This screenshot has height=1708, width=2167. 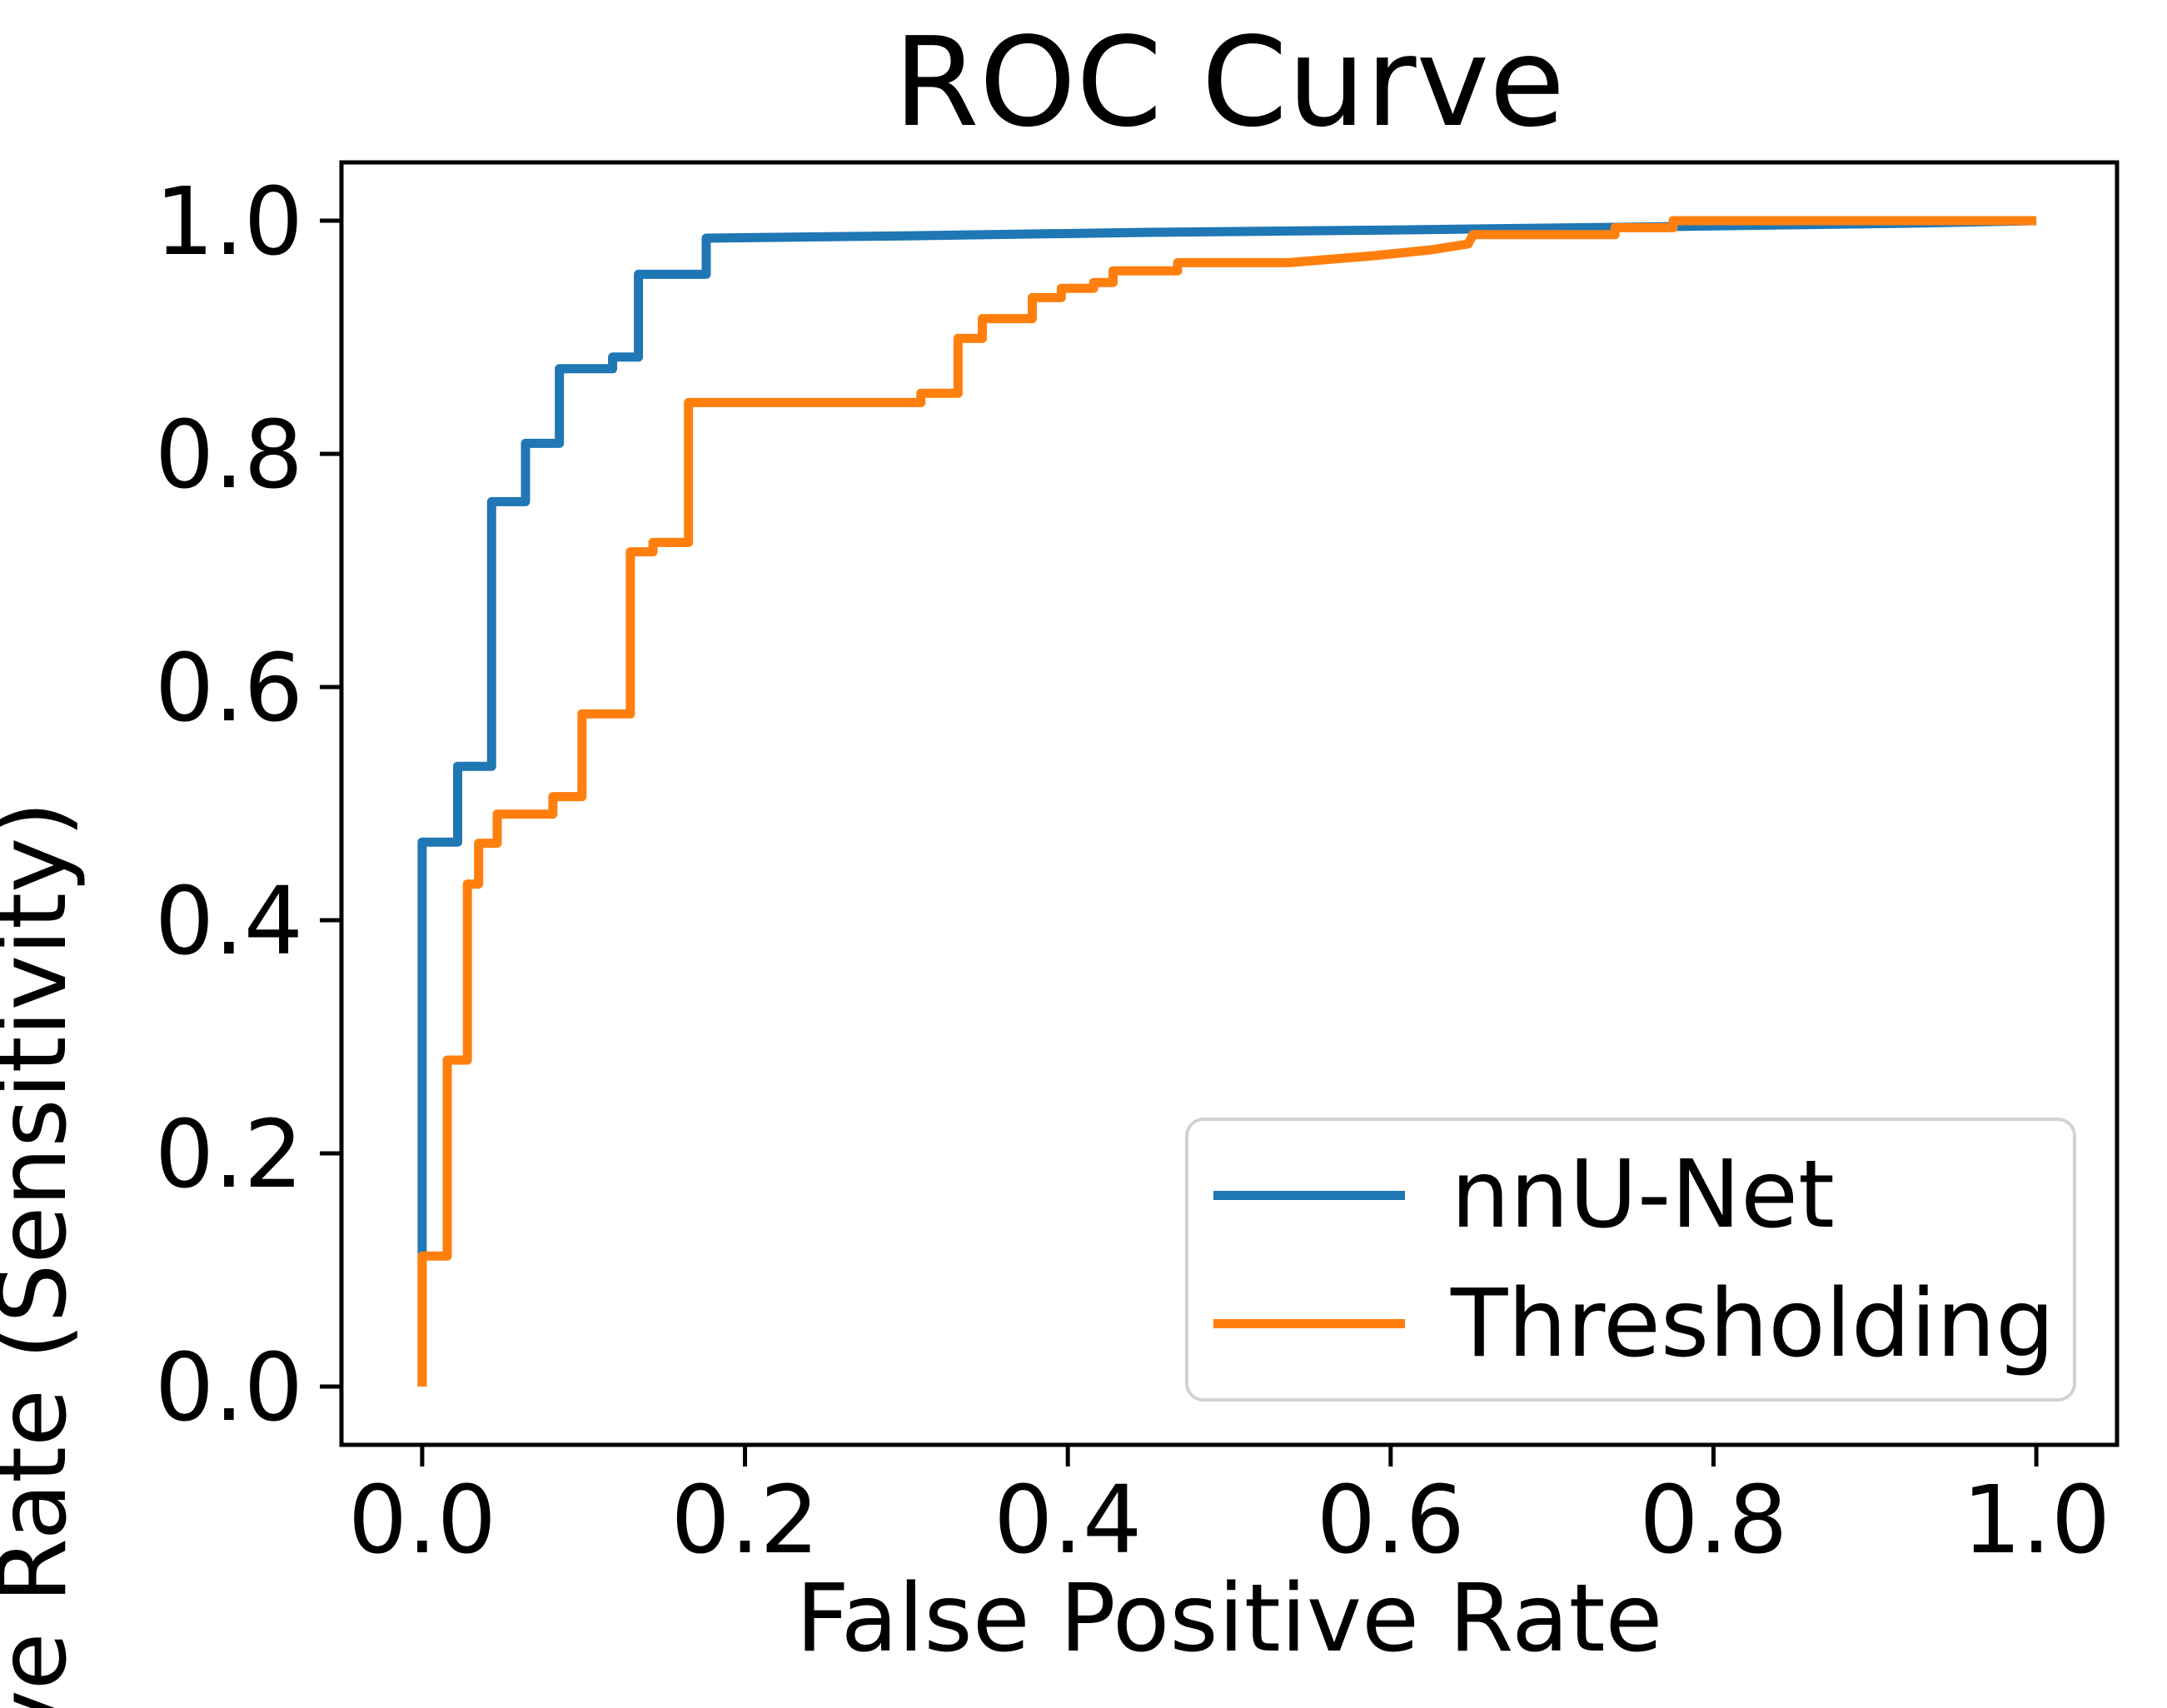 I want to click on y-tick-label: 0.8, so click(x=229, y=455).